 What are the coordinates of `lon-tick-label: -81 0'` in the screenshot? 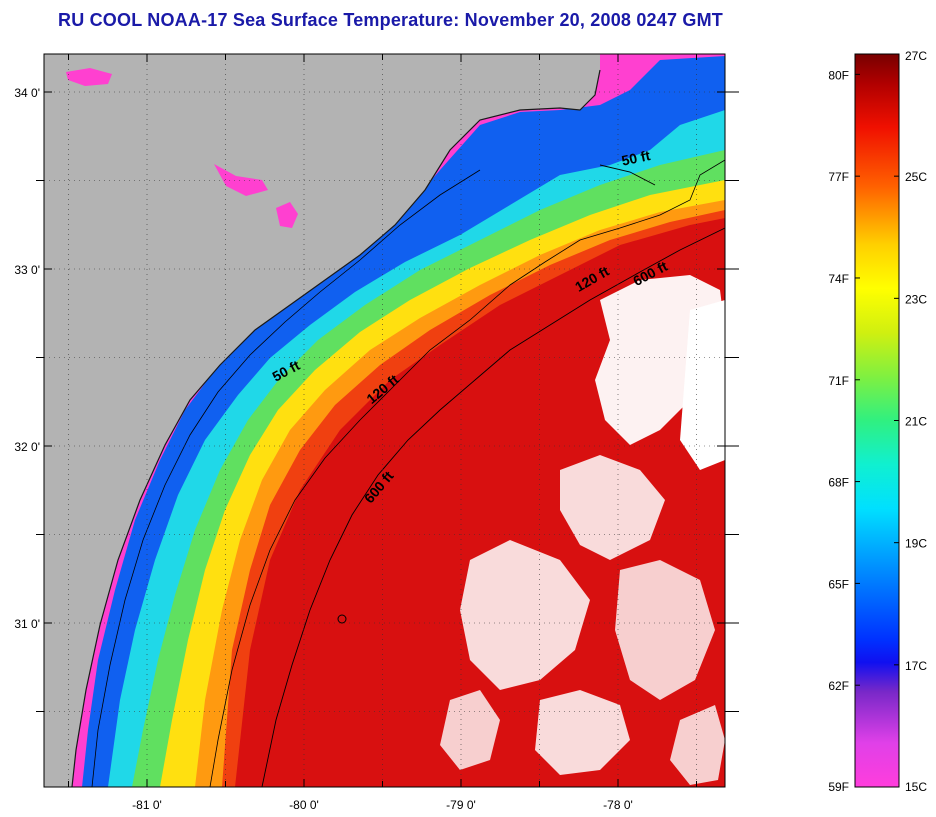 It's located at (147, 805).